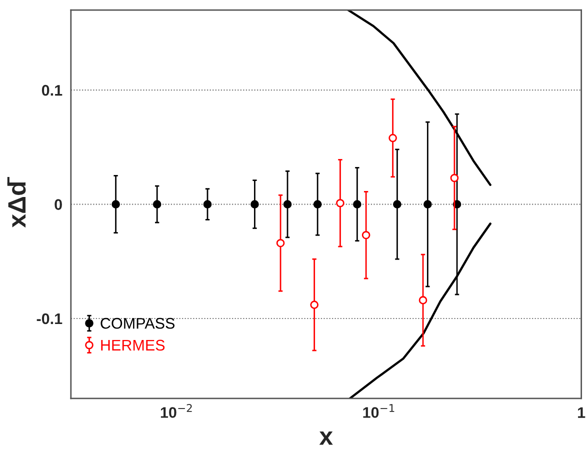 The image size is (586, 458). Describe the element at coordinates (133, 345) in the screenshot. I see `legend-label: HERMES` at that location.